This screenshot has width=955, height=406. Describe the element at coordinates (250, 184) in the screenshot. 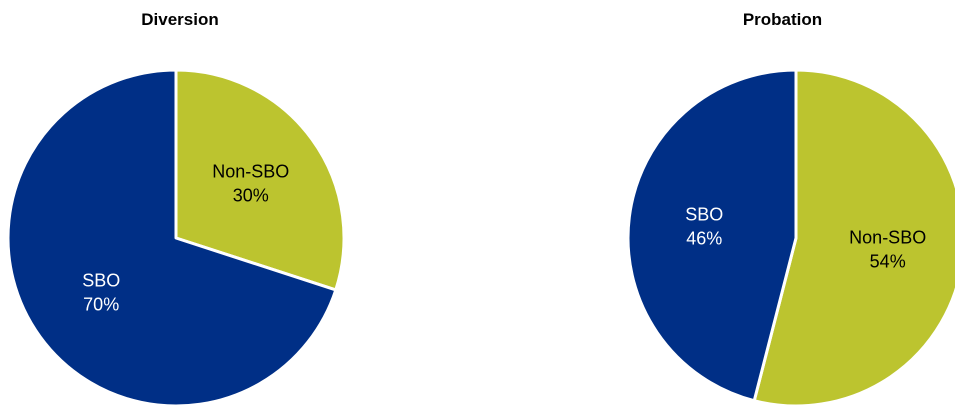

I see `slice-label: Non-SBO 30%` at that location.